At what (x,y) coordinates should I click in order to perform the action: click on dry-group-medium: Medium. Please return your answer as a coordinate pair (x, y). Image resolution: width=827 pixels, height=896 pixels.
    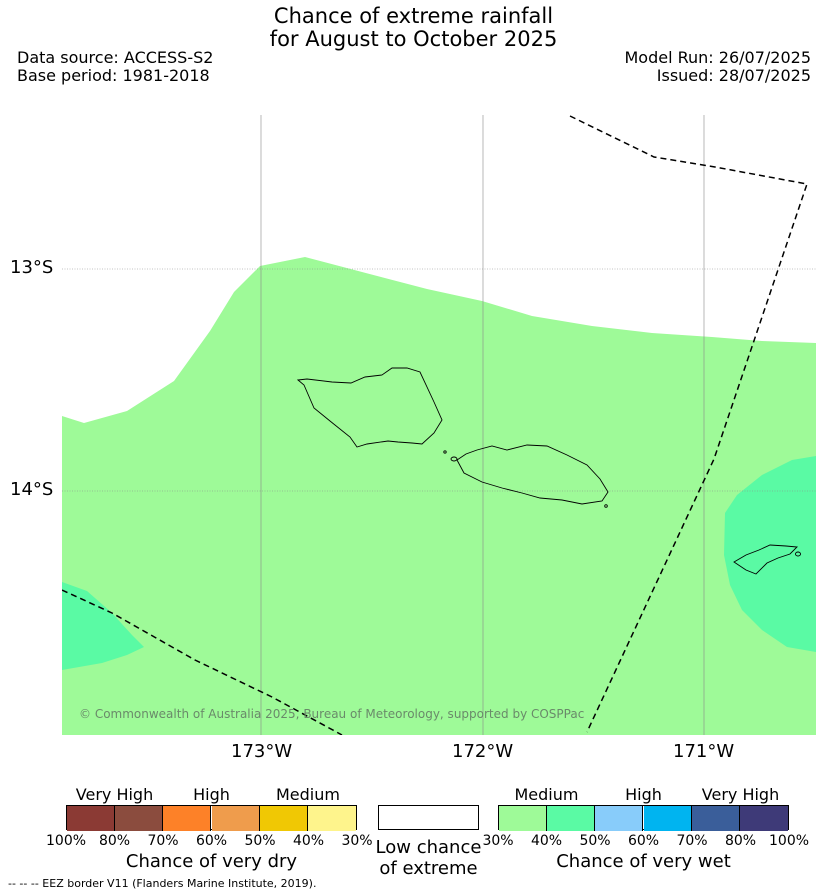
    Looking at the image, I should click on (308, 794).